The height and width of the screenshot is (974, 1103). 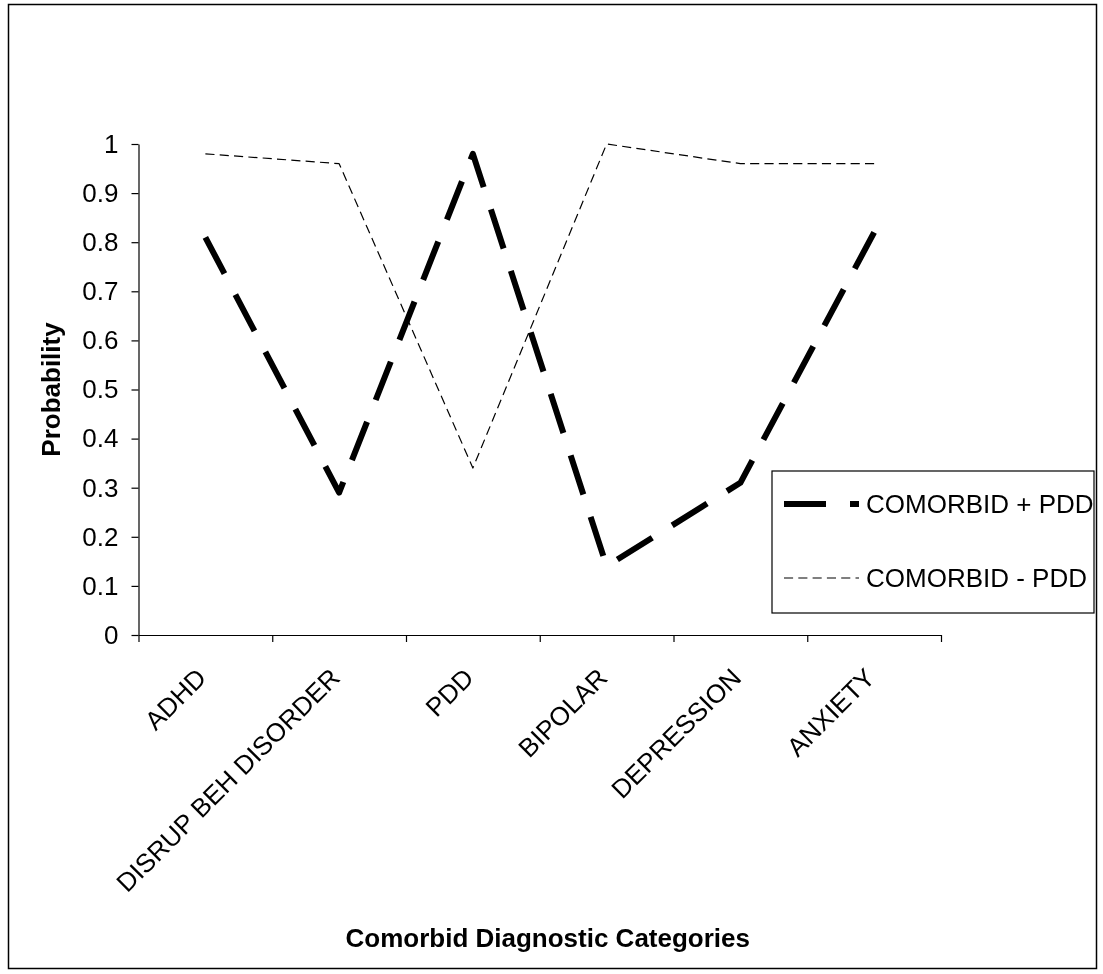 I want to click on y-tick-label: 0.8, so click(x=100, y=242).